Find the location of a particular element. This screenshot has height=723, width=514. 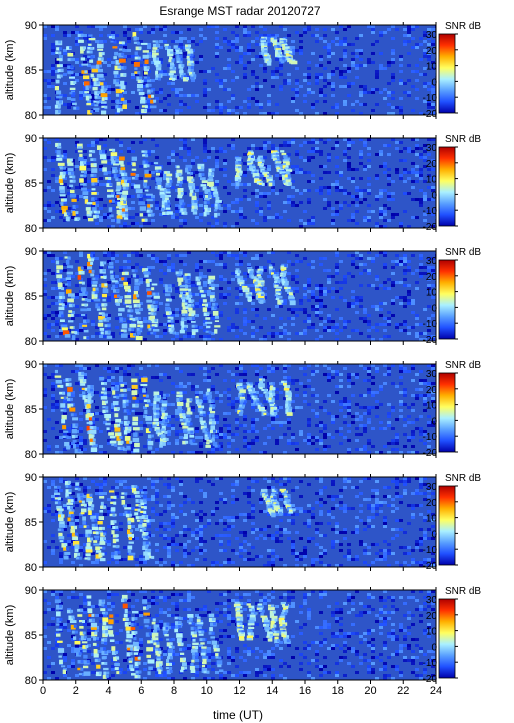

x-tick-label: 12 is located at coordinates (239, 691).